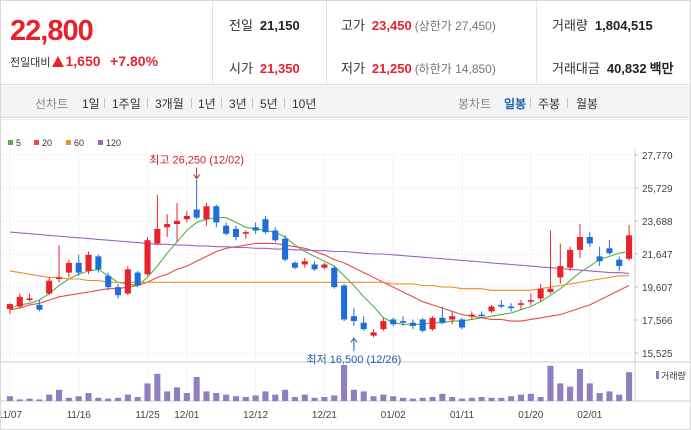 The width and height of the screenshot is (691, 430). Describe the element at coordinates (255, 415) in the screenshot. I see `x-tick-label: 12/12` at that location.